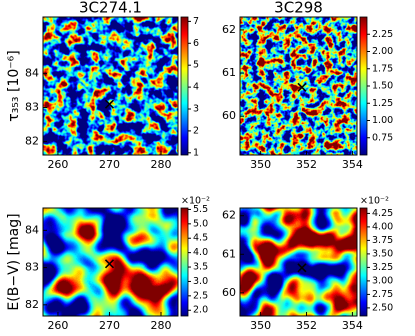 Image resolution: width=415 pixels, height=336 pixels. What do you see at coordinates (382, 226) in the screenshot?
I see `colorbar-tick-label: 4.00` at bounding box center [382, 226].